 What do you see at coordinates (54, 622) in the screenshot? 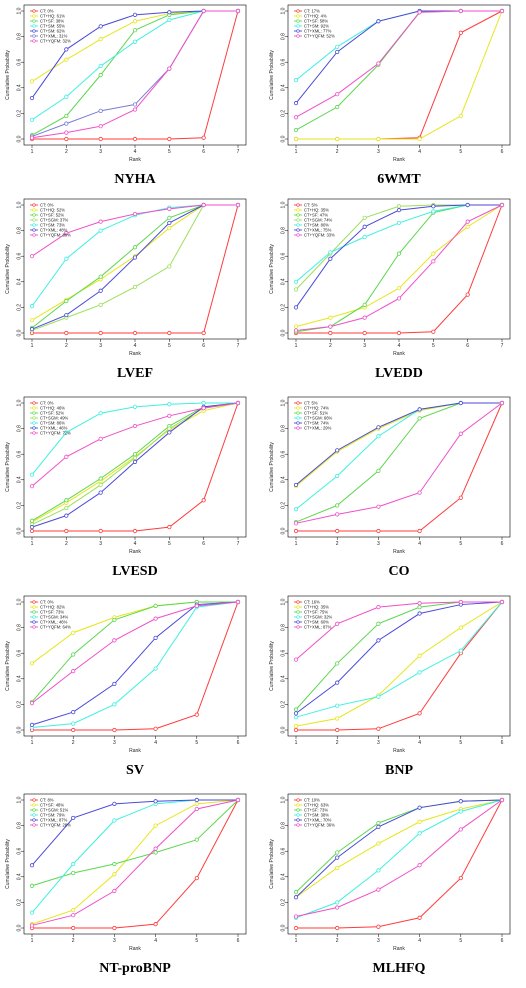
I see `legend-label: CT+XML: 46%` at bounding box center [54, 622].